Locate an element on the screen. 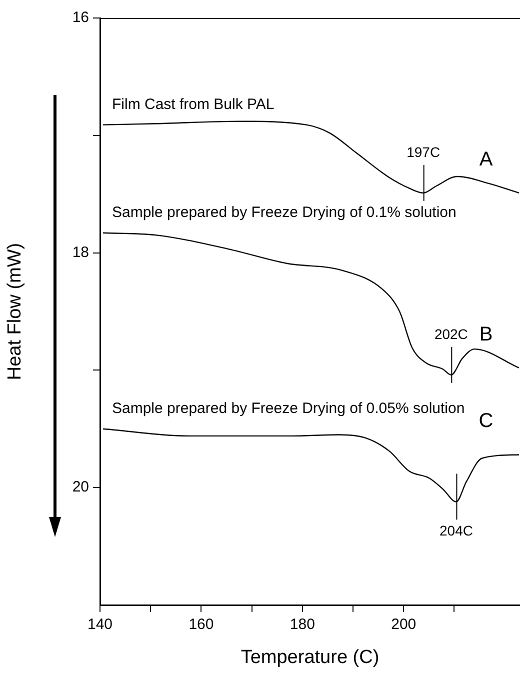 The image size is (520, 673). series-label: A is located at coordinates (486, 159).